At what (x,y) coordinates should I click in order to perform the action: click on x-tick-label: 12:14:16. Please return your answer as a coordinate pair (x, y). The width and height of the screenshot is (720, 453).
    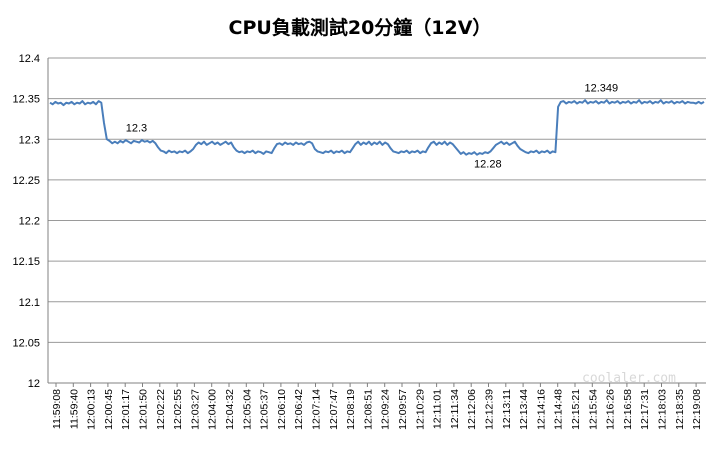
    Looking at the image, I should click on (541, 409).